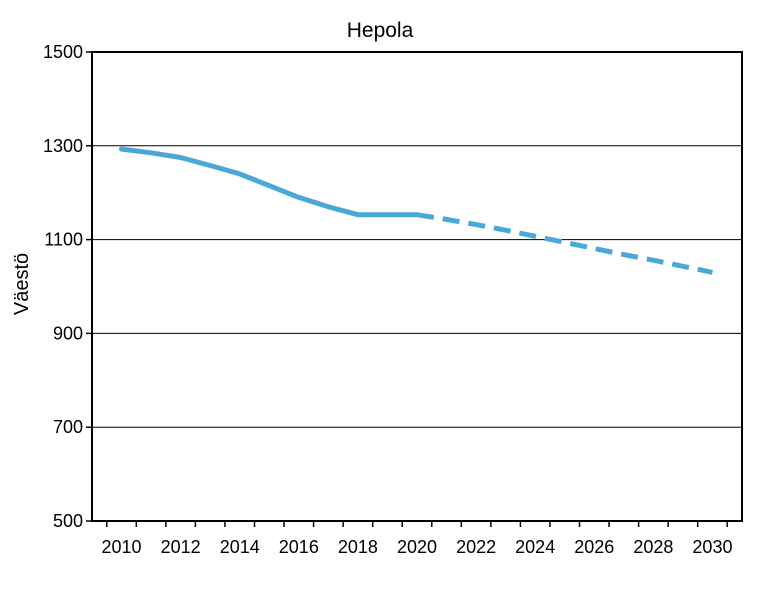  I want to click on x-tick-label-2026: 2026, so click(594, 547).